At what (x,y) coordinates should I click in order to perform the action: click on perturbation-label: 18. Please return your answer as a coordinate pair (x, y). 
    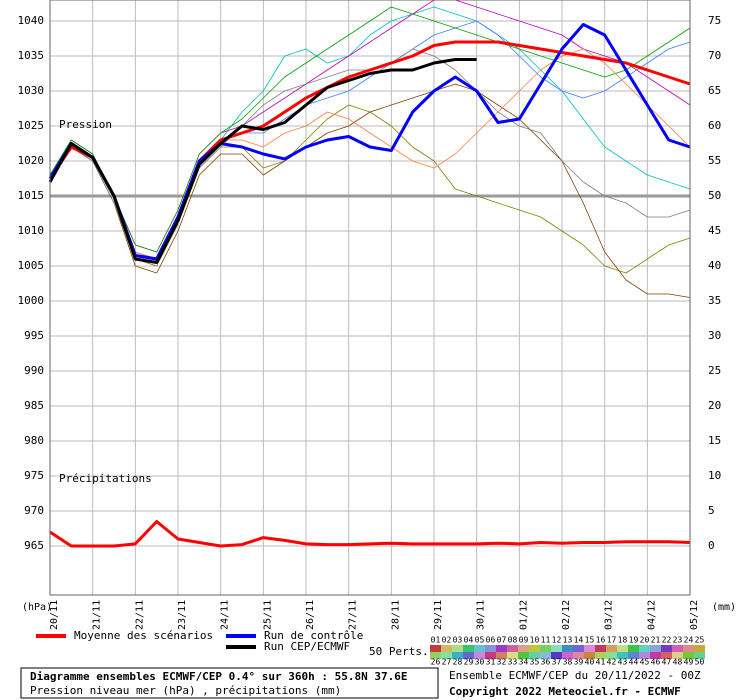
    Looking at the image, I should click on (623, 640).